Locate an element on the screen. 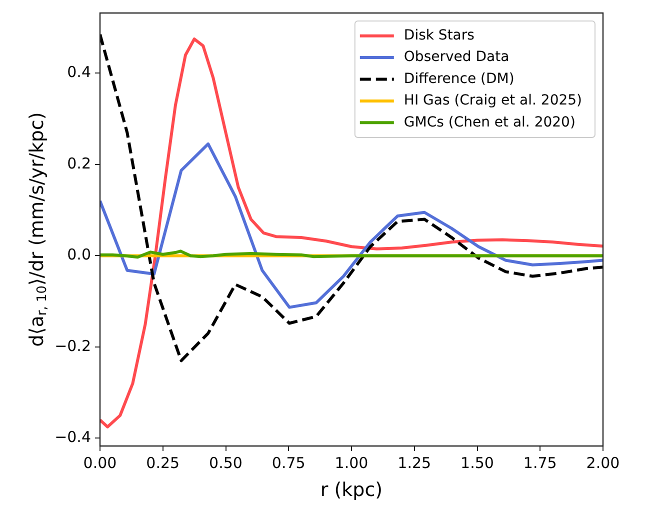 This screenshot has height=507, width=646. x-axis-title: r (kpc) is located at coordinates (351, 489).